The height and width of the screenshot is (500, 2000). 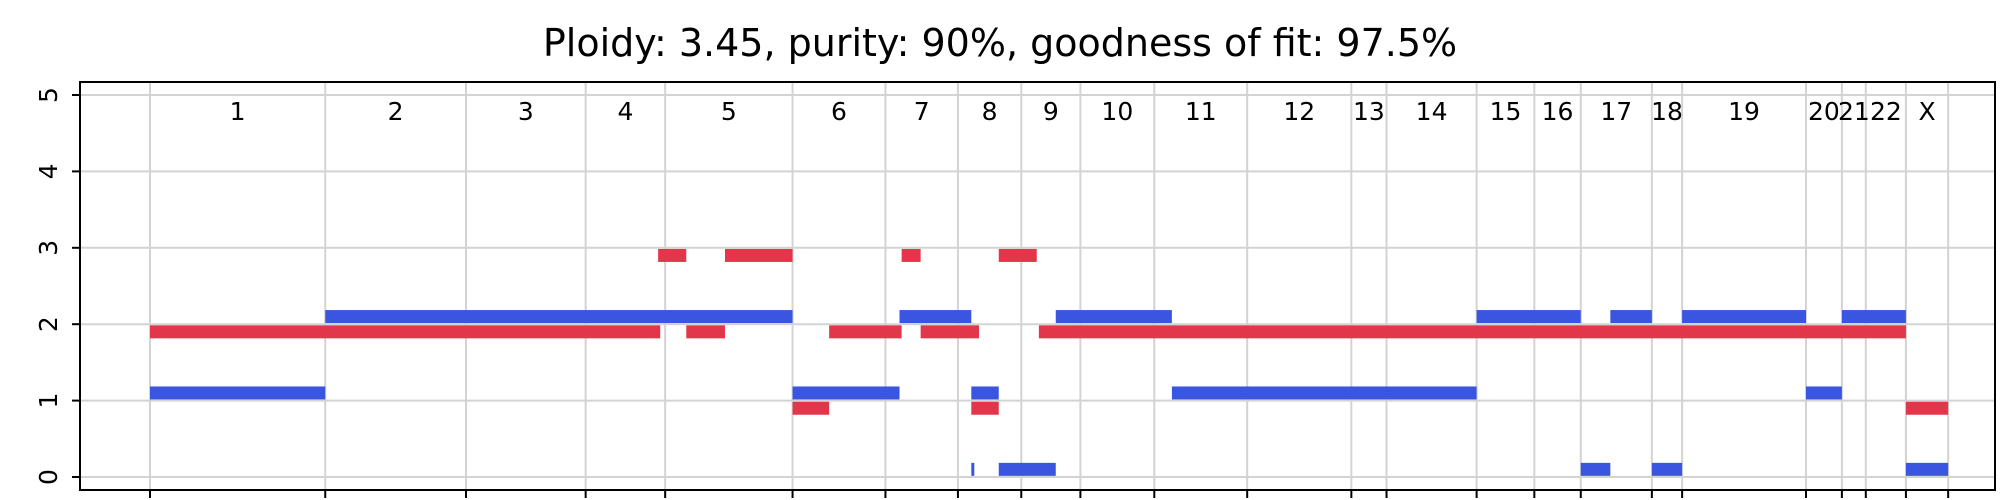 I want to click on chromosome-label-20: 20, so click(x=1824, y=111).